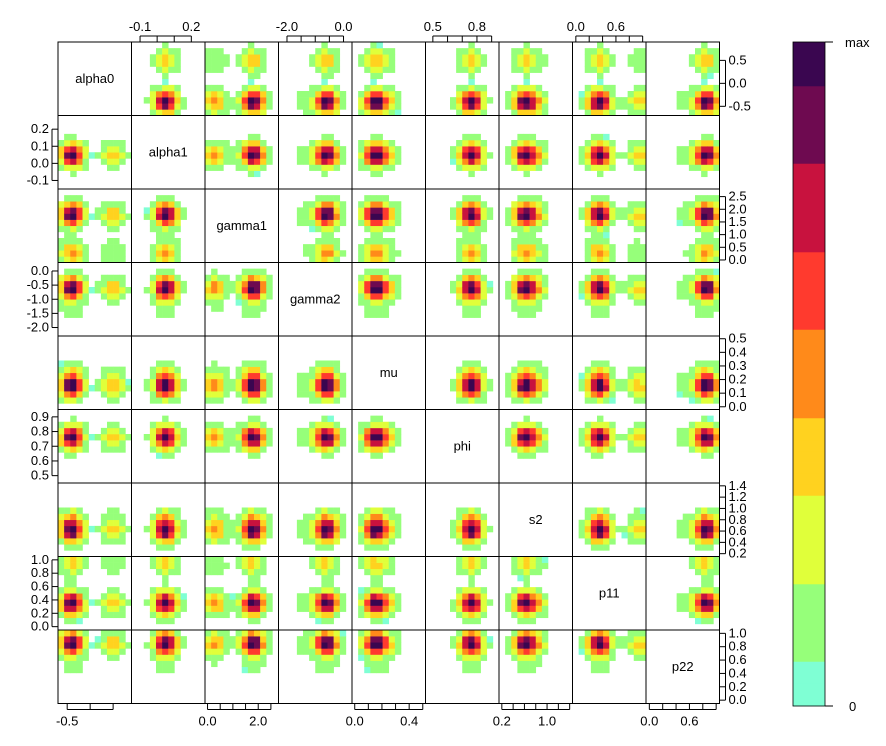 This screenshot has width=886, height=746. Describe the element at coordinates (94, 78) in the screenshot. I see `diagonal-label-alpha0: alpha0` at that location.